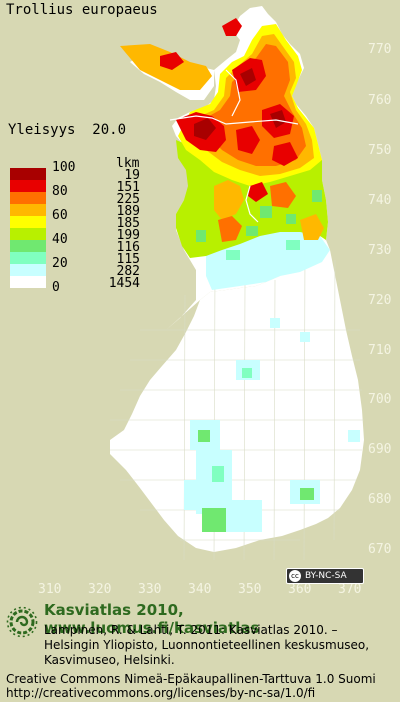  I want to click on region-borders, so click(234, 146).